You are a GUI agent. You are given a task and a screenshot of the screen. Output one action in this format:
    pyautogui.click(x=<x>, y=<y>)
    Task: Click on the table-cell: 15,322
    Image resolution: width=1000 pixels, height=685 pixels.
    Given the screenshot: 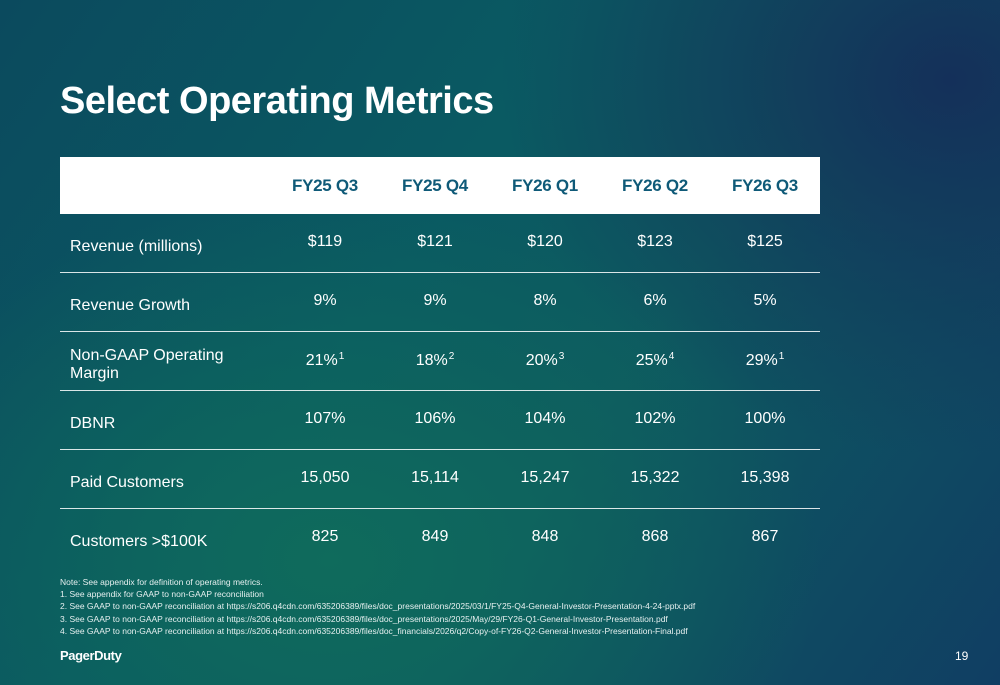 What is the action you would take?
    pyautogui.click(x=655, y=479)
    